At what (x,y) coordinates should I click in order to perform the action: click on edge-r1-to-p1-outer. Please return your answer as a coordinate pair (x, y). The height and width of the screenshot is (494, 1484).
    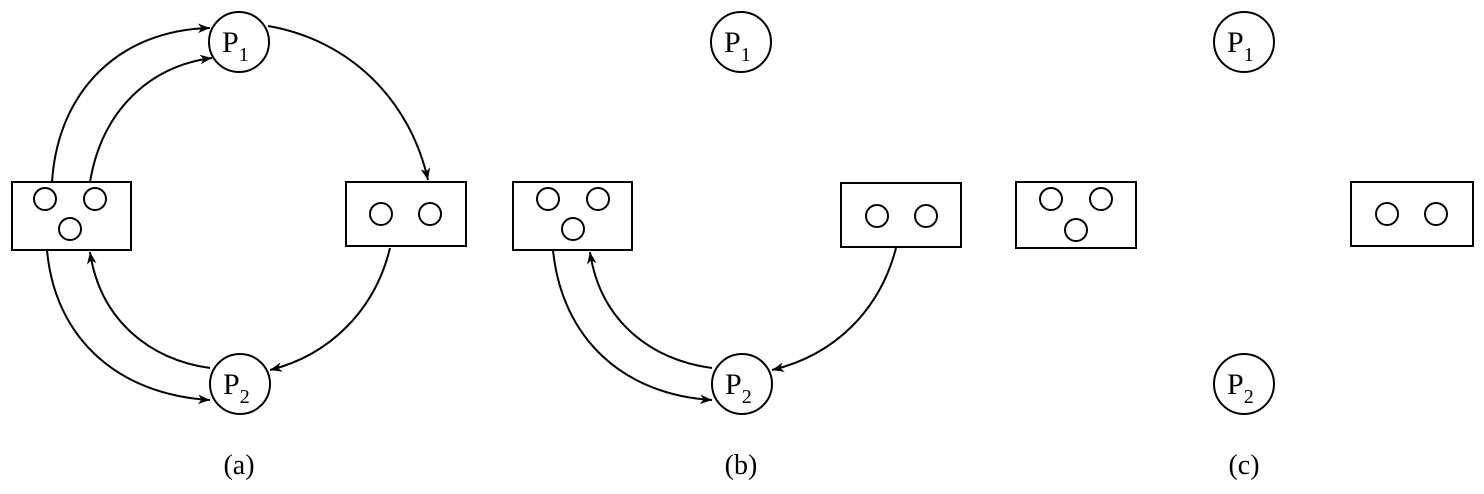
    Looking at the image, I should click on (131, 103).